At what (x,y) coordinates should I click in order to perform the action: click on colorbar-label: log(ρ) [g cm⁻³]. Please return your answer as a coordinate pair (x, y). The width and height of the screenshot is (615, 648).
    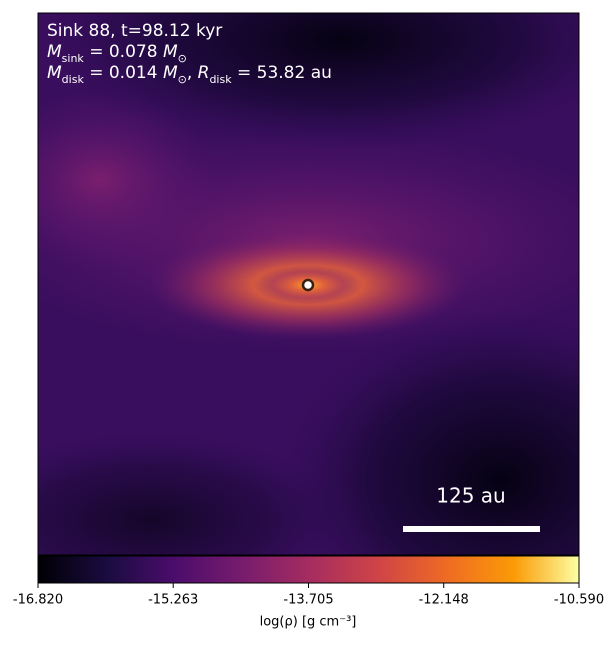
    Looking at the image, I should click on (308, 622).